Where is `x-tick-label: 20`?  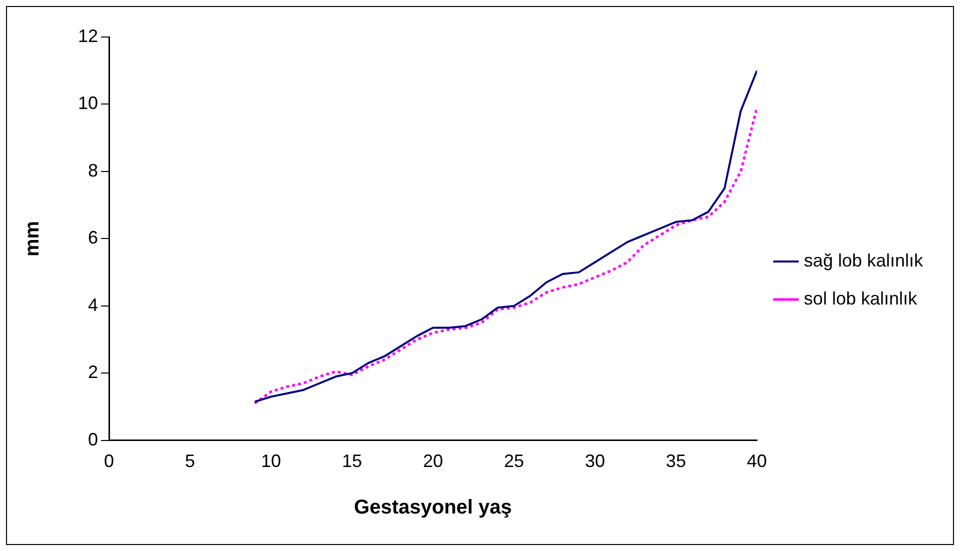 x-tick-label: 20 is located at coordinates (432, 461).